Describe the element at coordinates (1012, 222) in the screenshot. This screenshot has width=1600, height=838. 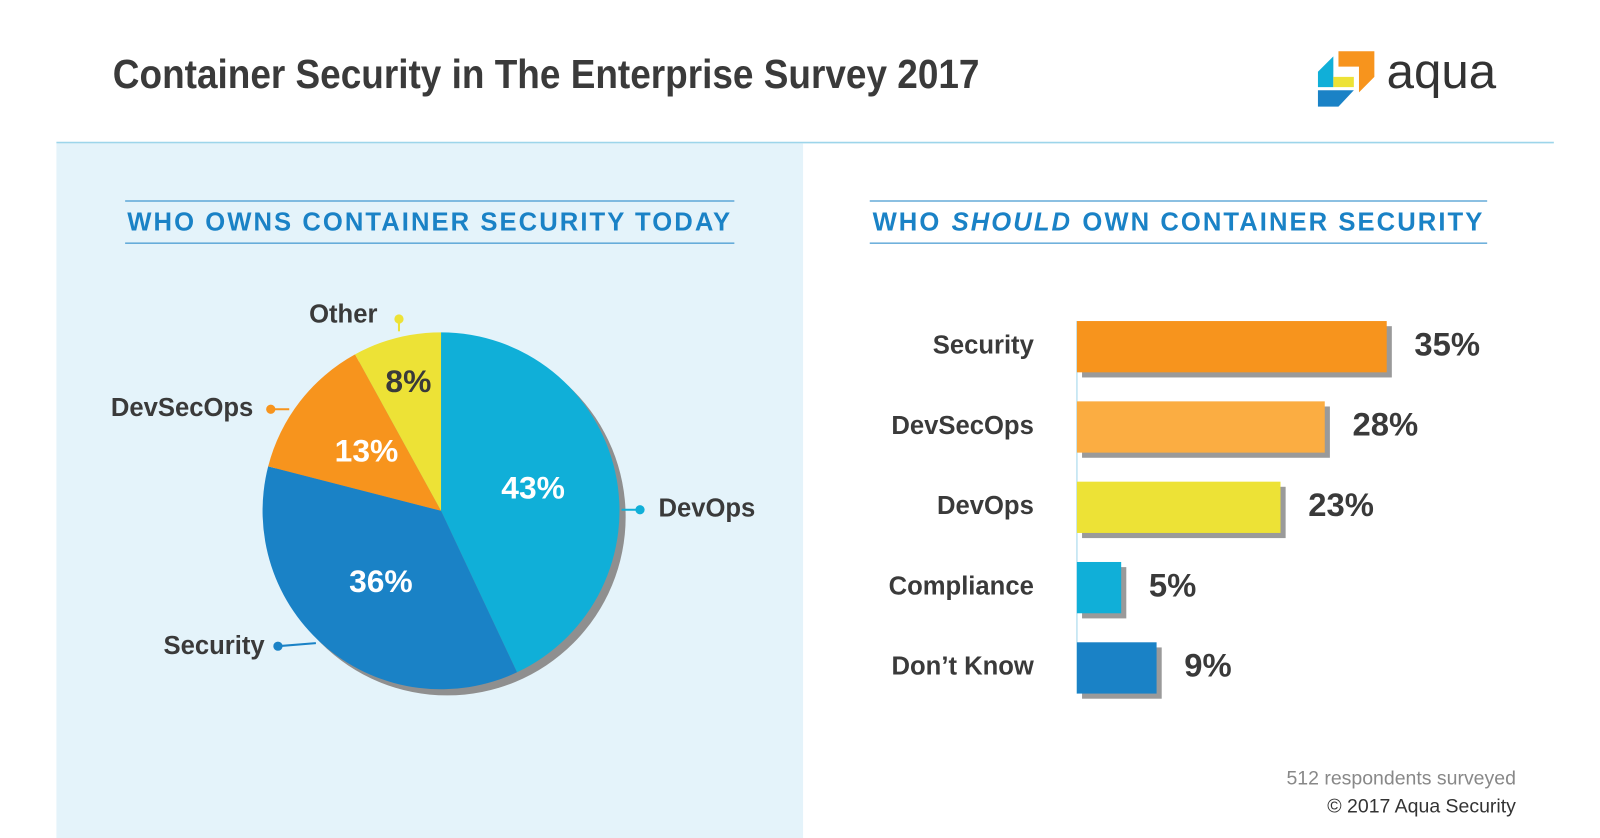
I see `bar-title-part: SHOULD` at that location.